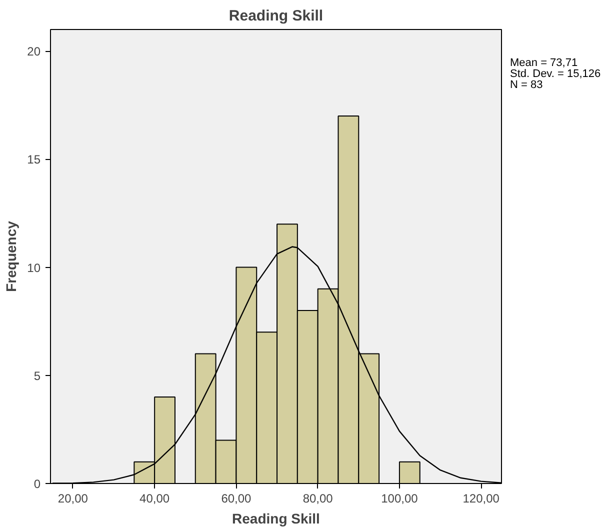 Image resolution: width=611 pixels, height=529 pixels. What do you see at coordinates (481, 499) in the screenshot?
I see `x-tick-label: 120,00` at bounding box center [481, 499].